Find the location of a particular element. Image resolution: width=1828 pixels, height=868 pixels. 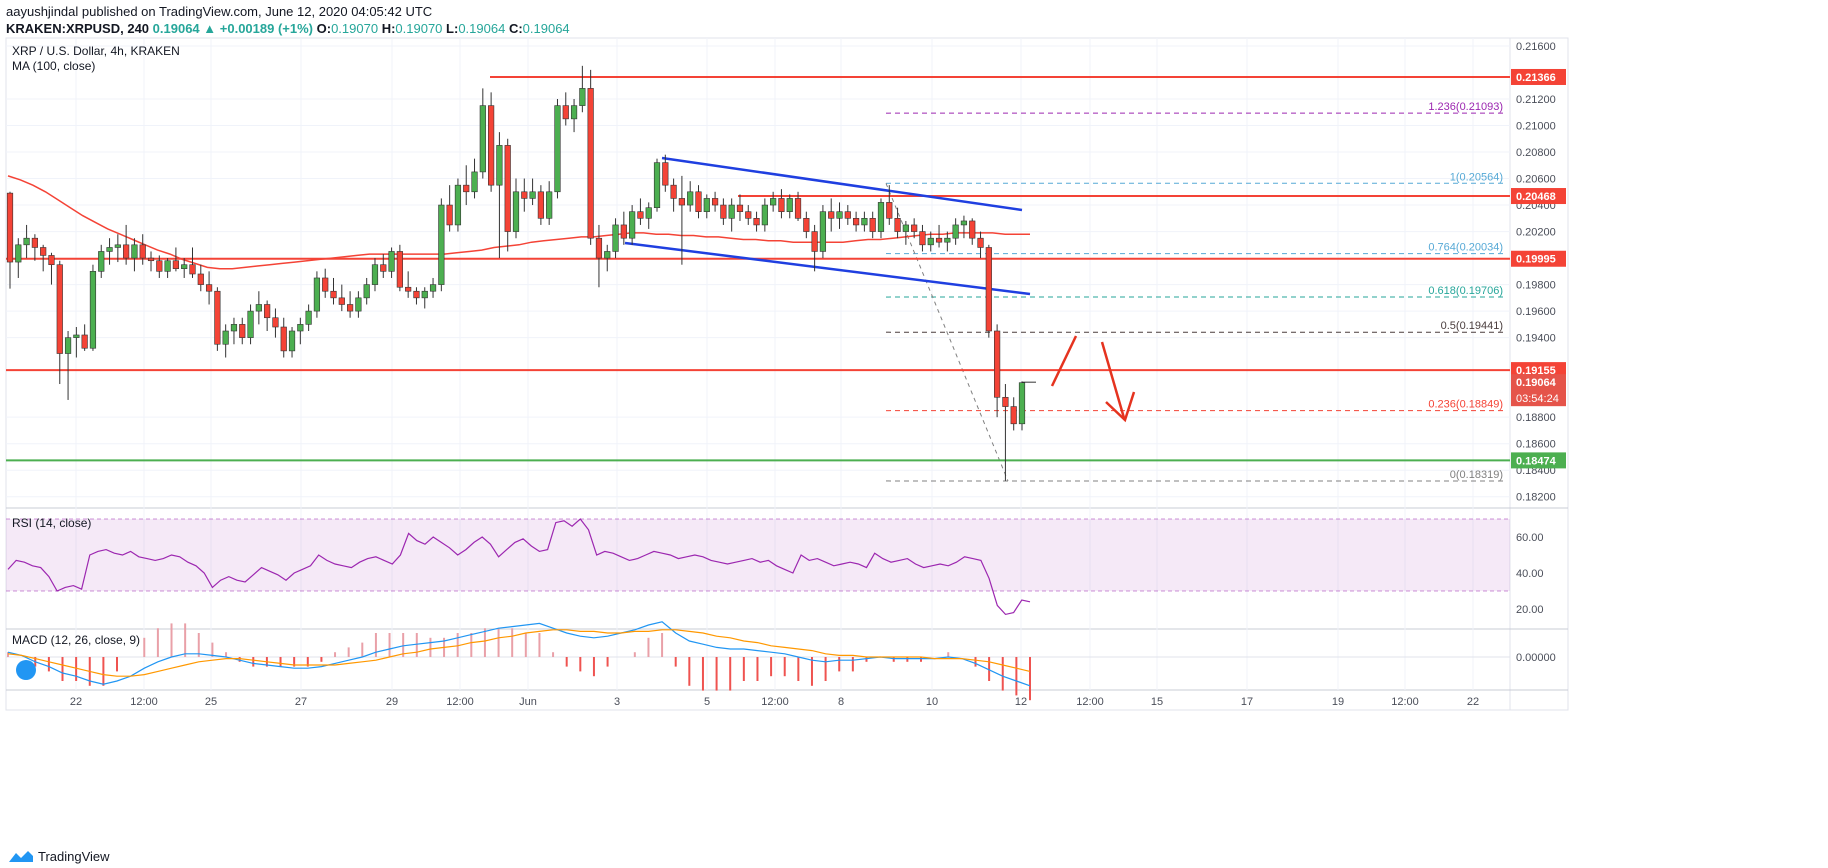

open-value: 0.19070 is located at coordinates (355, 28).